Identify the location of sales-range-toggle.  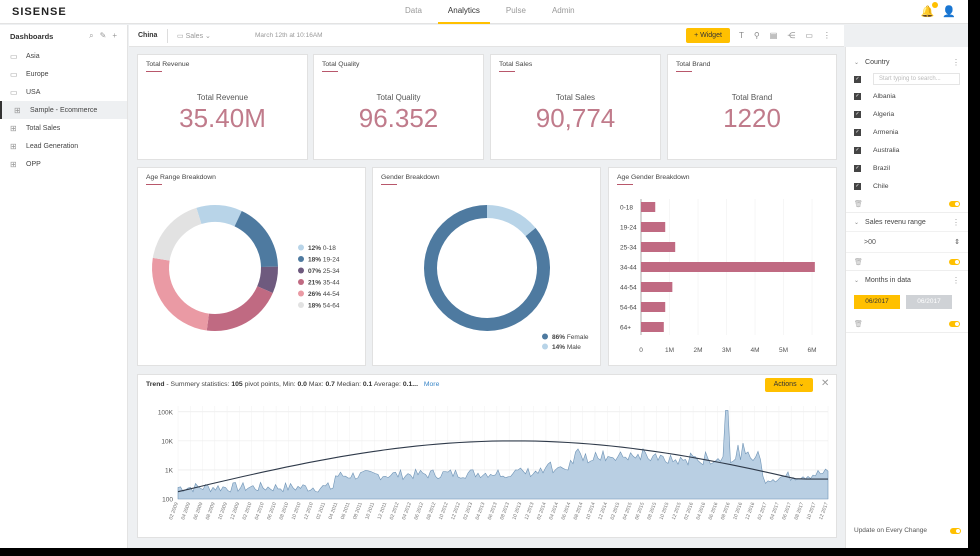
(954, 261).